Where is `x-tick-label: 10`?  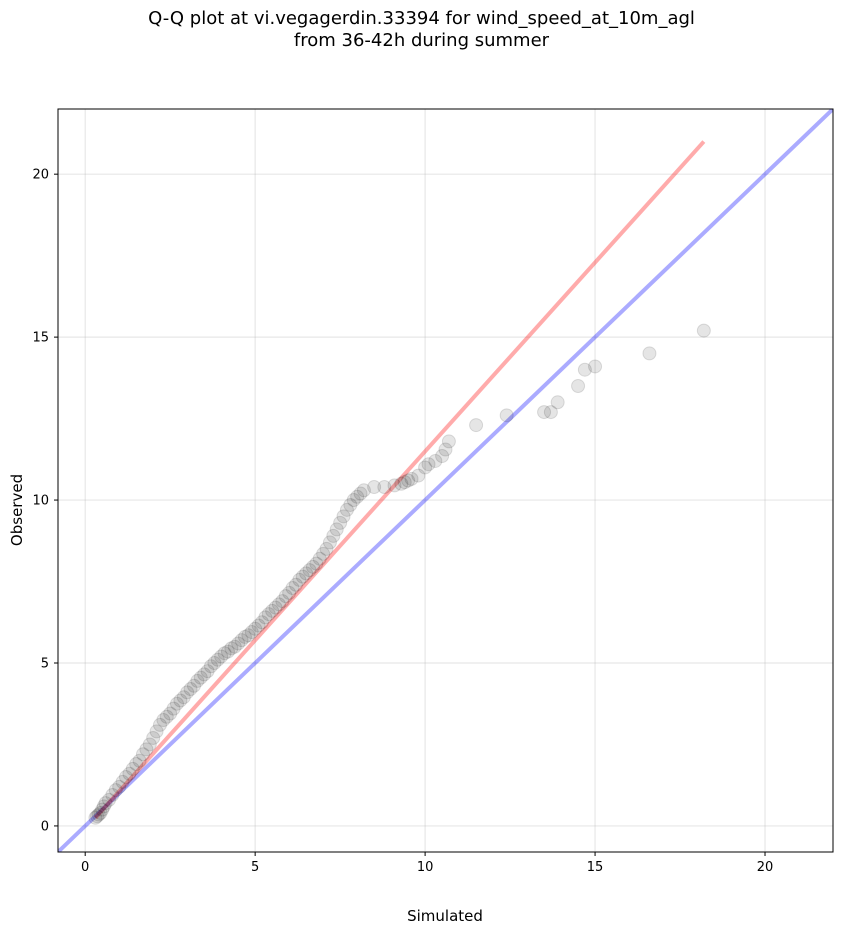 x-tick-label: 10 is located at coordinates (425, 867).